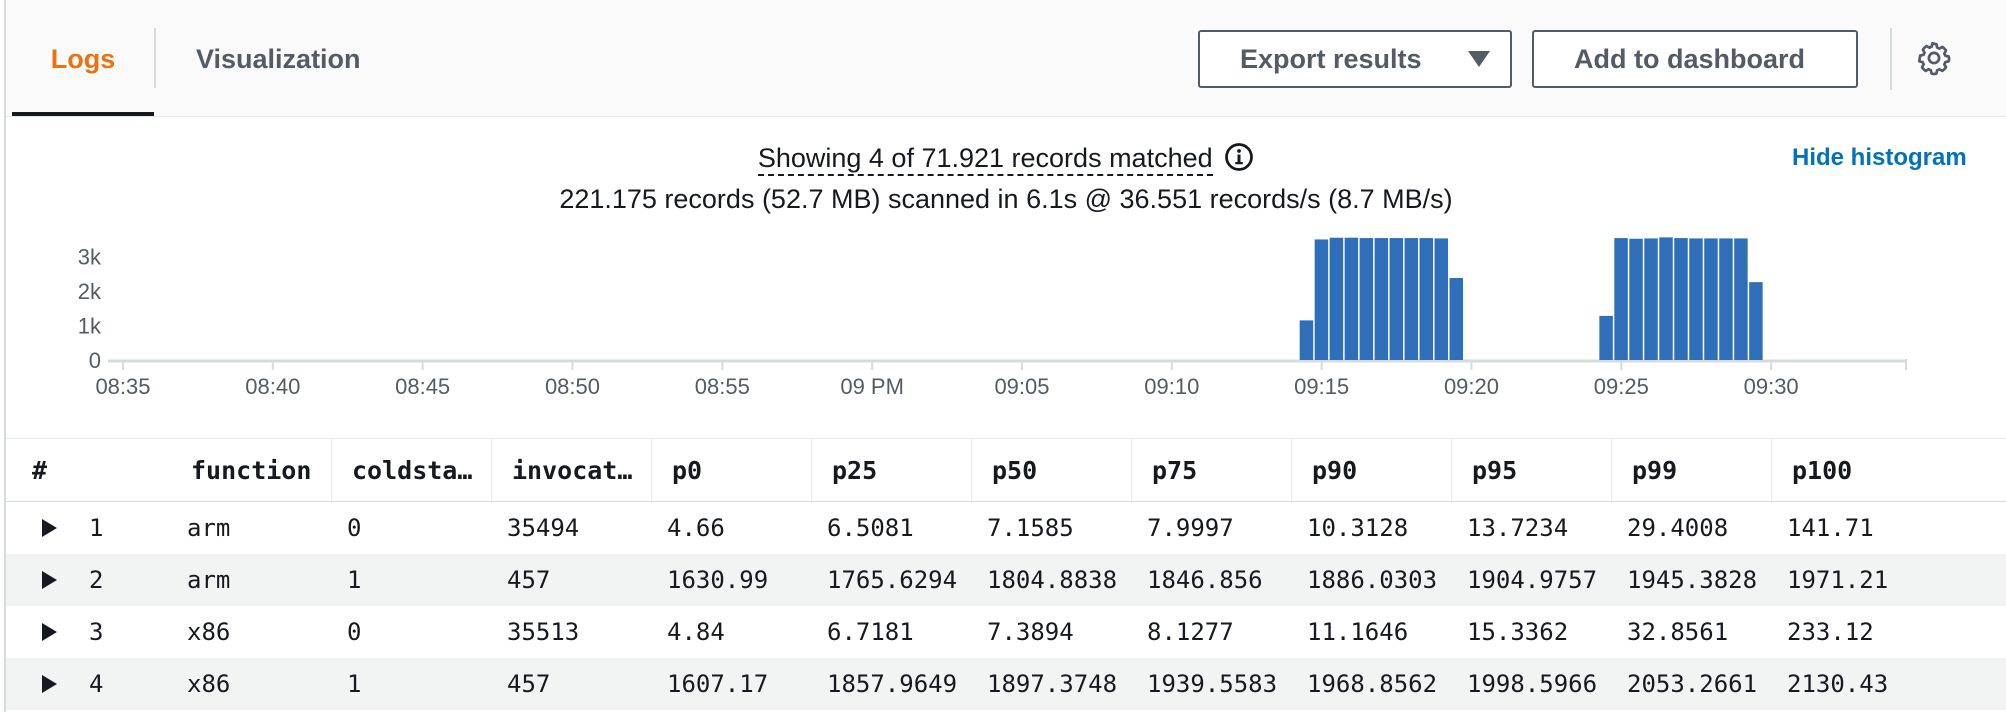 Image resolution: width=2006 pixels, height=712 pixels. Describe the element at coordinates (1830, 528) in the screenshot. I see `table-cell: 141.71` at that location.